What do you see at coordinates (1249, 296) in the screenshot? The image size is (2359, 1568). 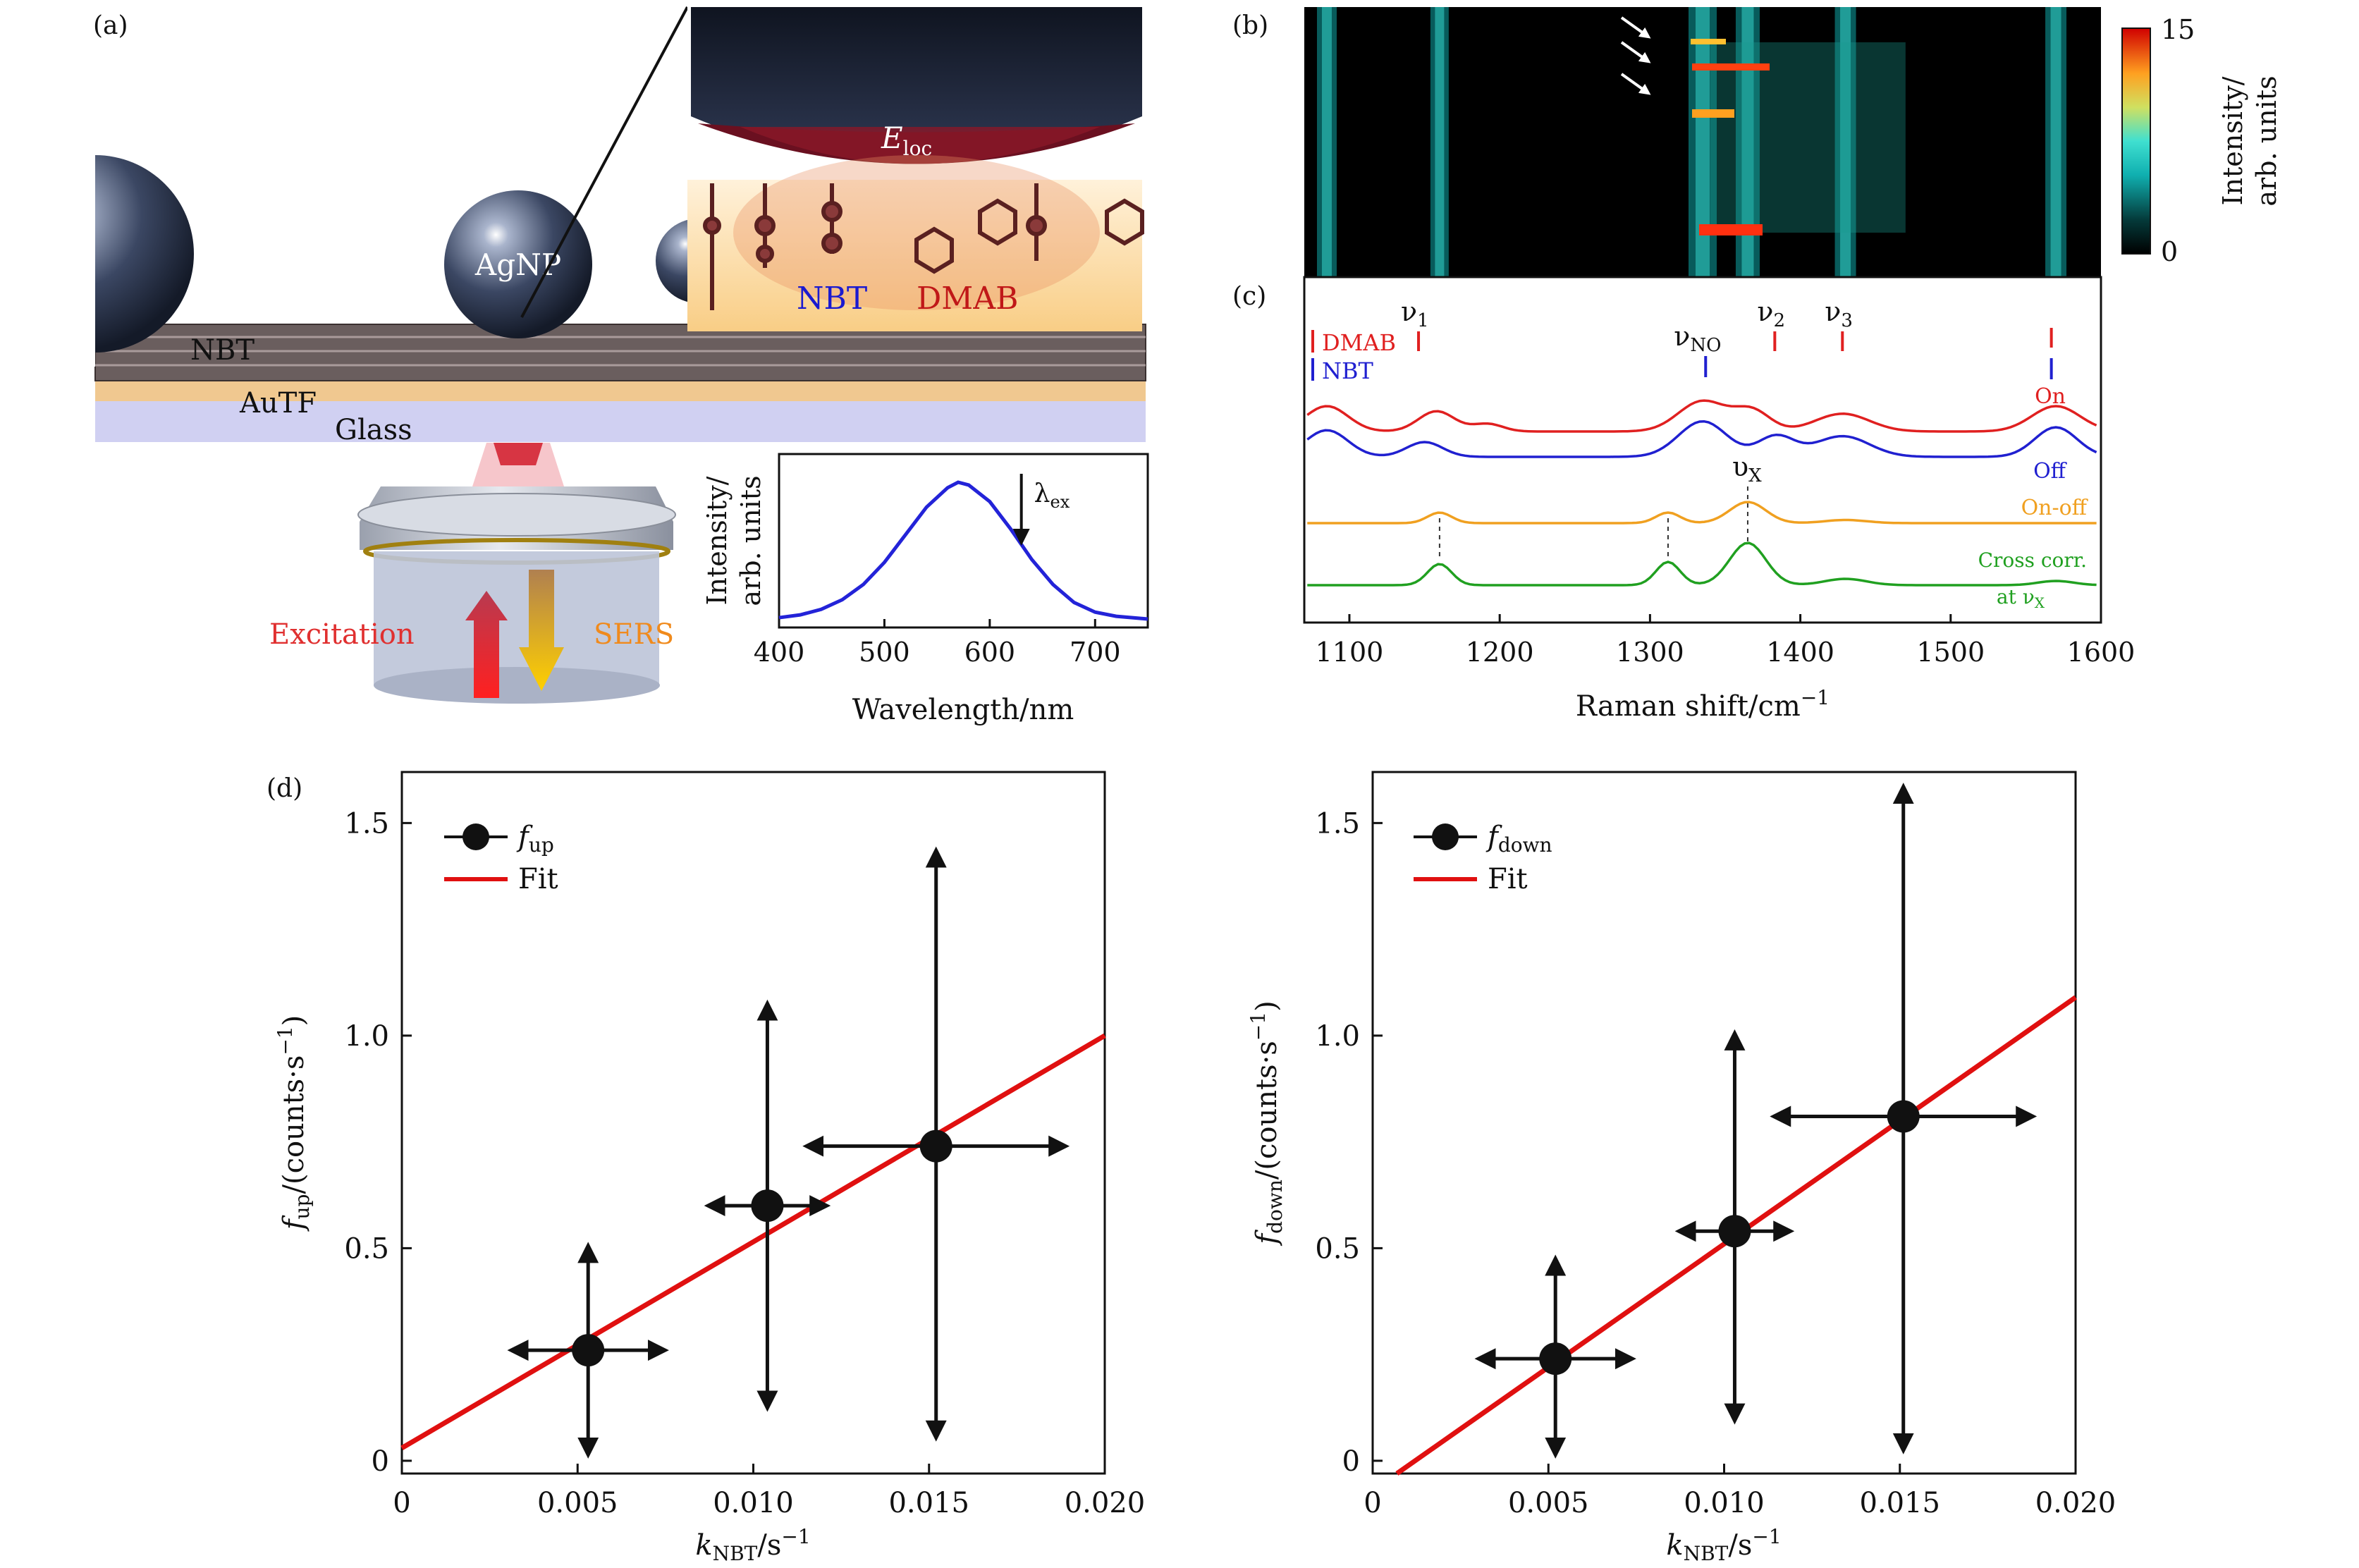 I see `panel-label-c: (c)` at bounding box center [1249, 296].